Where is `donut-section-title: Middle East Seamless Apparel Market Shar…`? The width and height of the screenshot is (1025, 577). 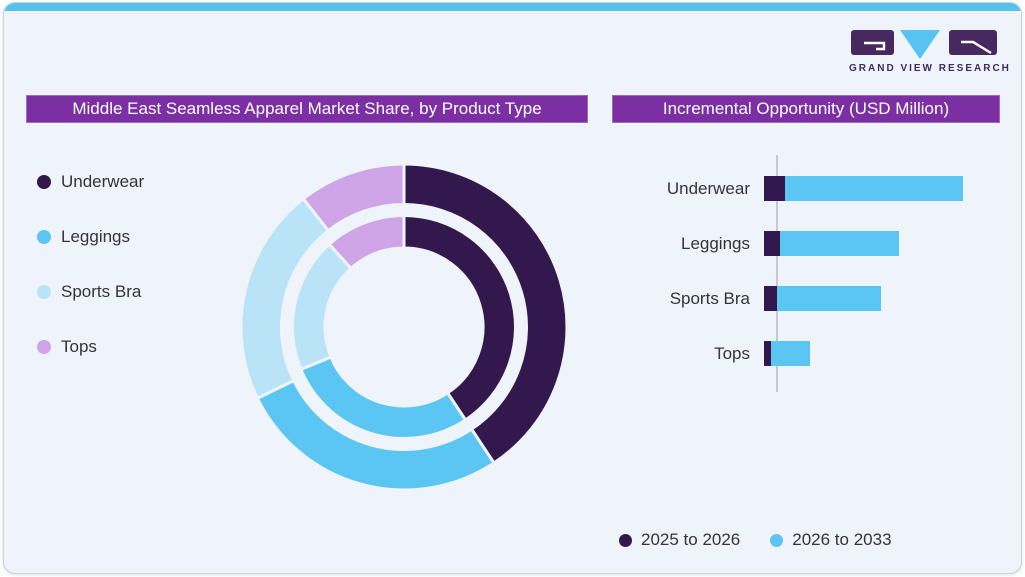 donut-section-title: Middle East Seamless Apparel Market Shar… is located at coordinates (307, 109).